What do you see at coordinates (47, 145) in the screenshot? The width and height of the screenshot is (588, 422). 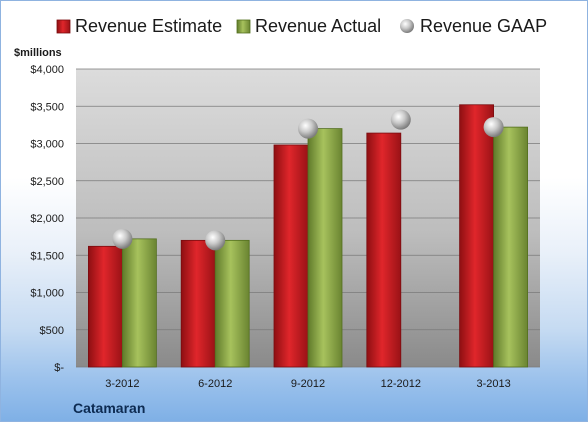 I see `y-tick-label: $3,000` at bounding box center [47, 145].